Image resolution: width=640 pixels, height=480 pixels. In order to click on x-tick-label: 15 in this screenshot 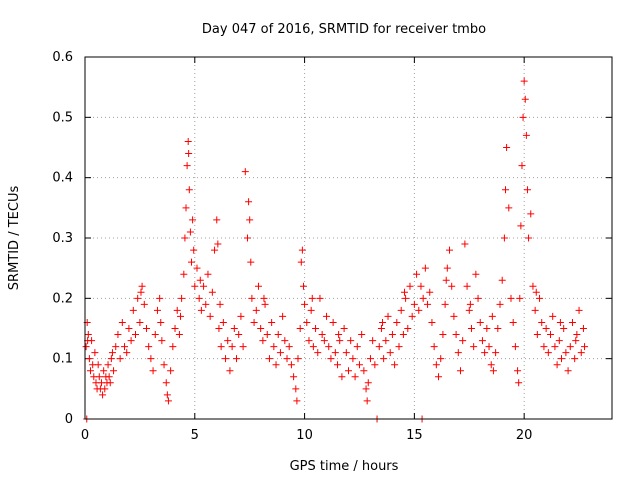, I will do `click(414, 435)`.